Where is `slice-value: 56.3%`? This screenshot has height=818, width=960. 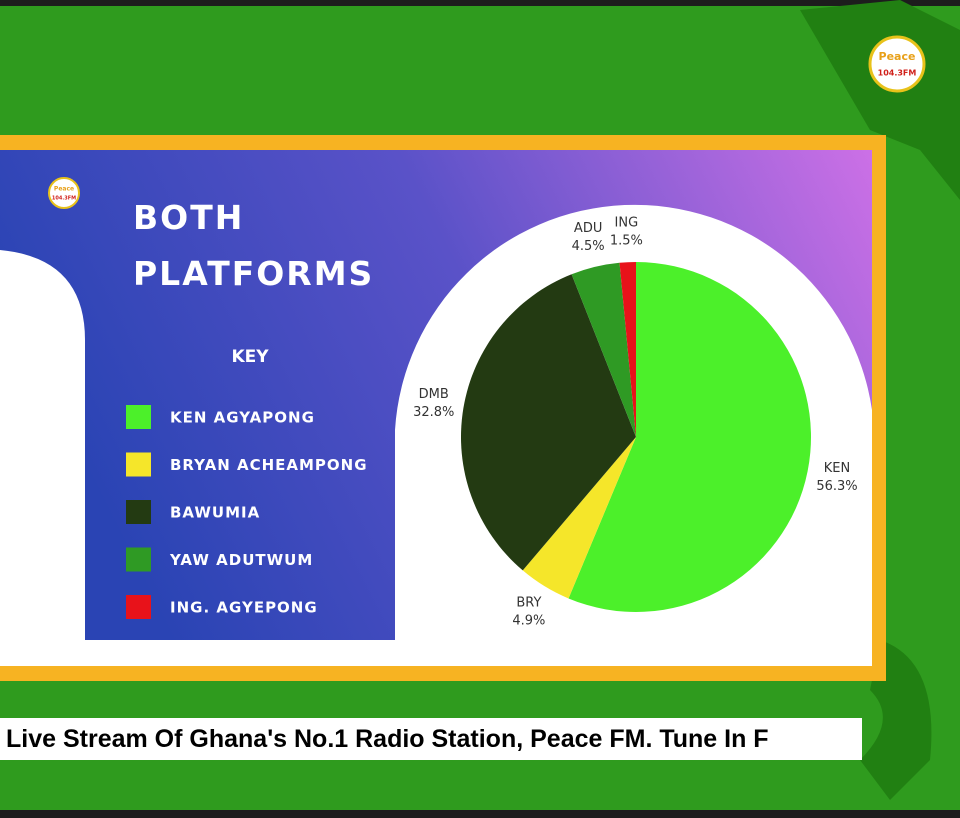 slice-value: 56.3% is located at coordinates (836, 486).